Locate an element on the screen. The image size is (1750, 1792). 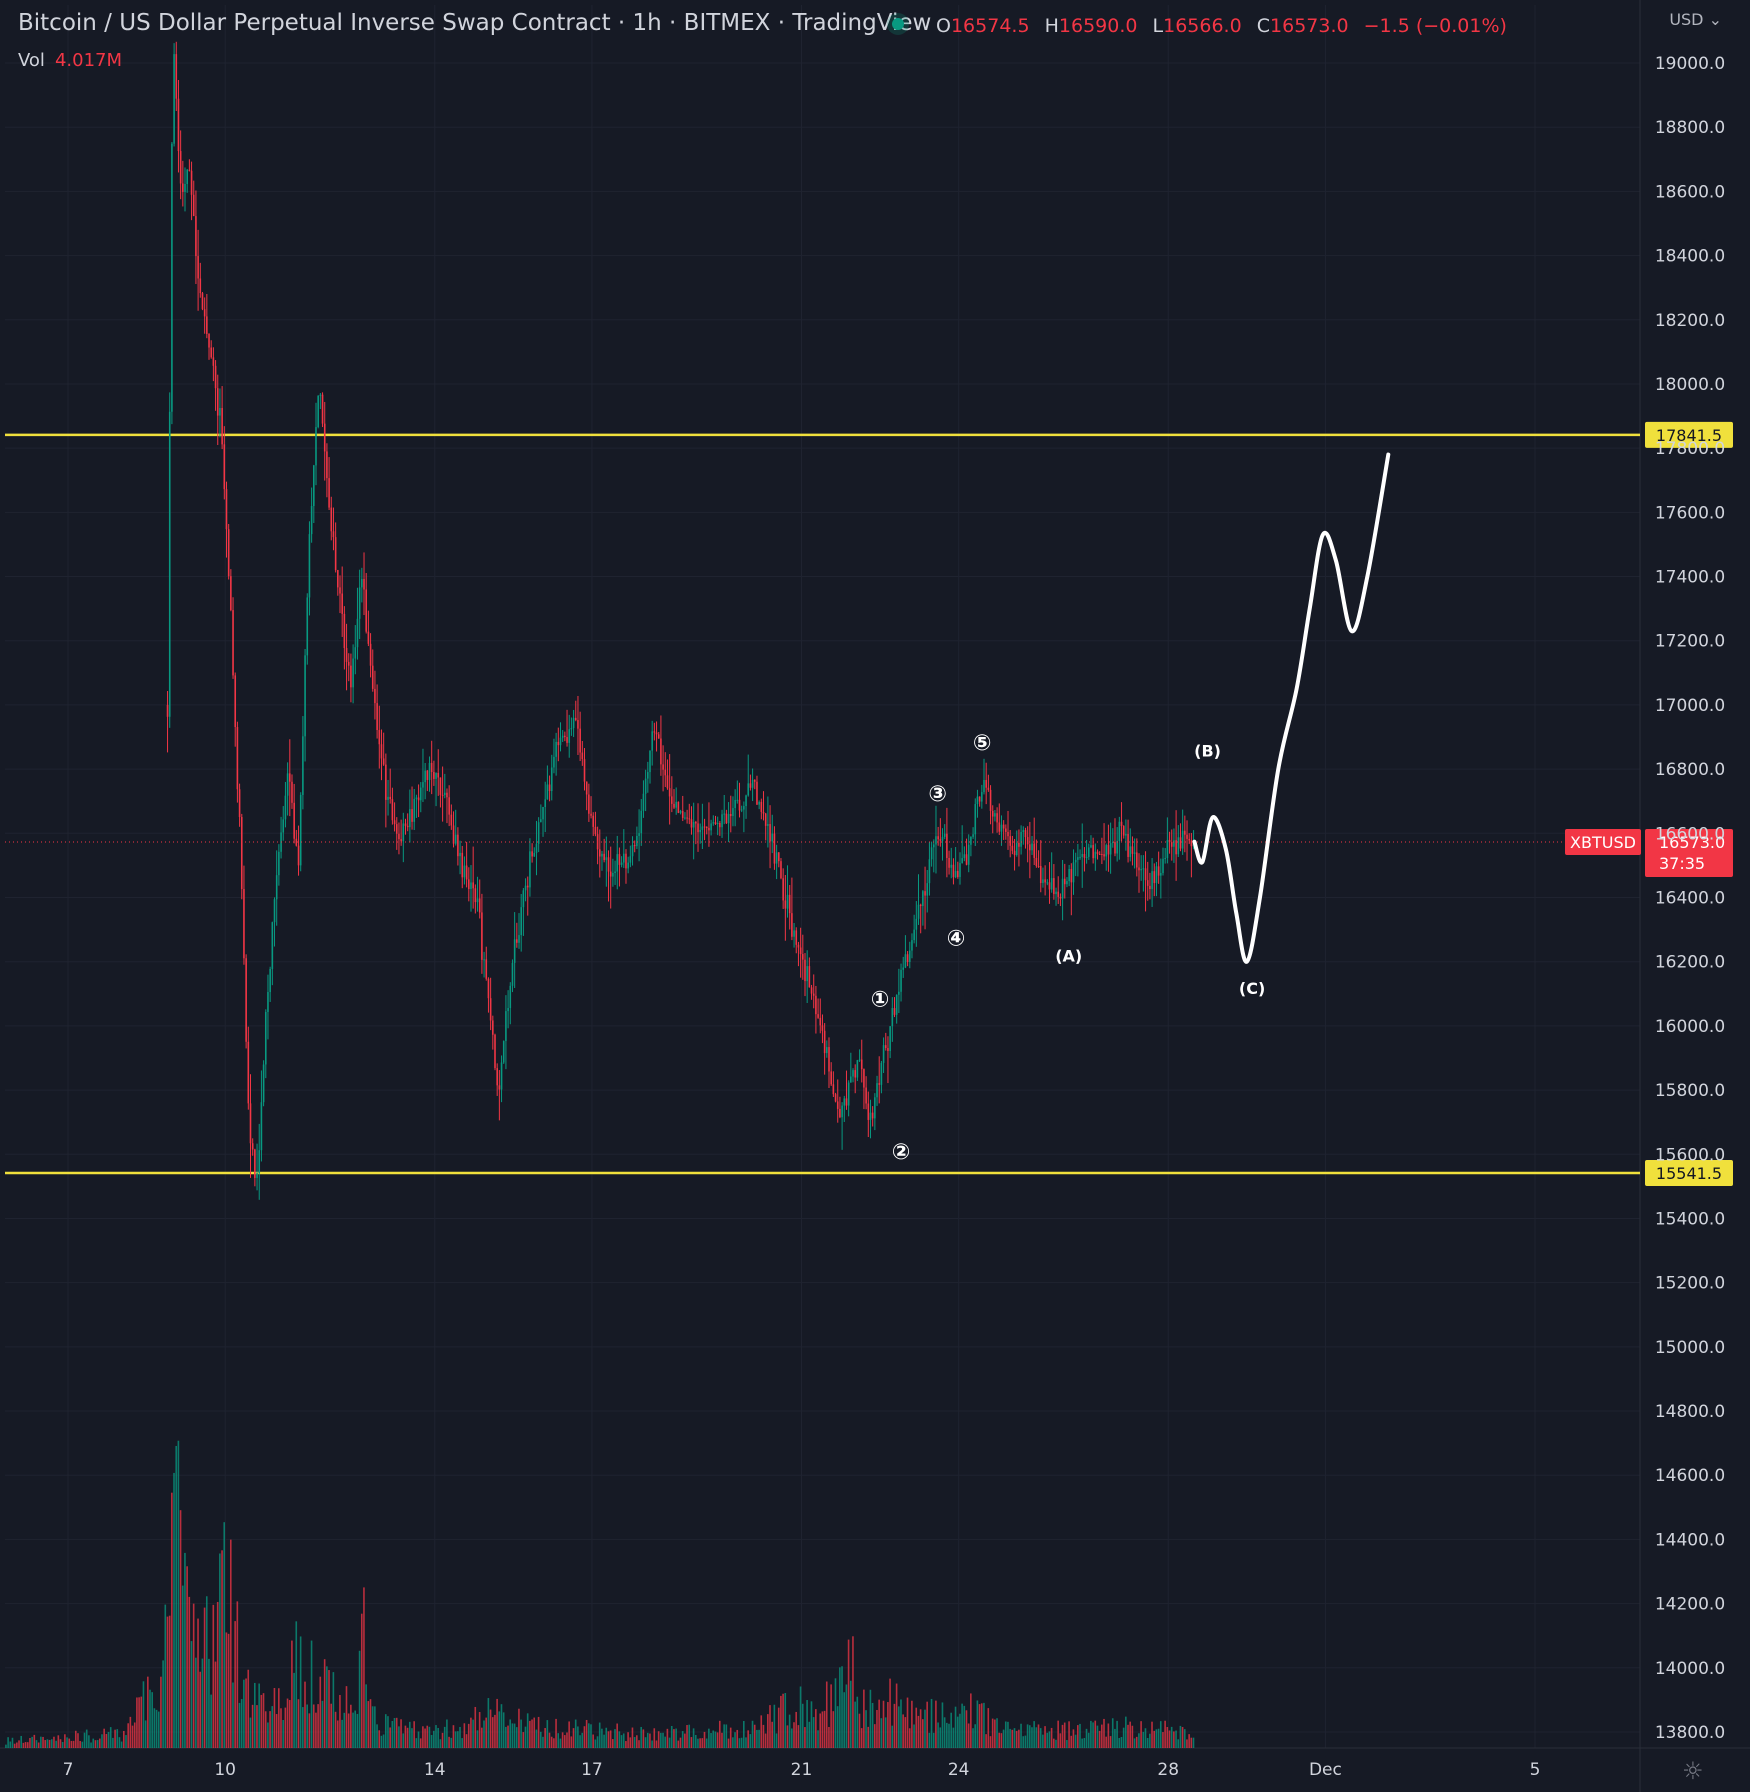
chevron-down-icon: ⌄ is located at coordinates (1715, 19).